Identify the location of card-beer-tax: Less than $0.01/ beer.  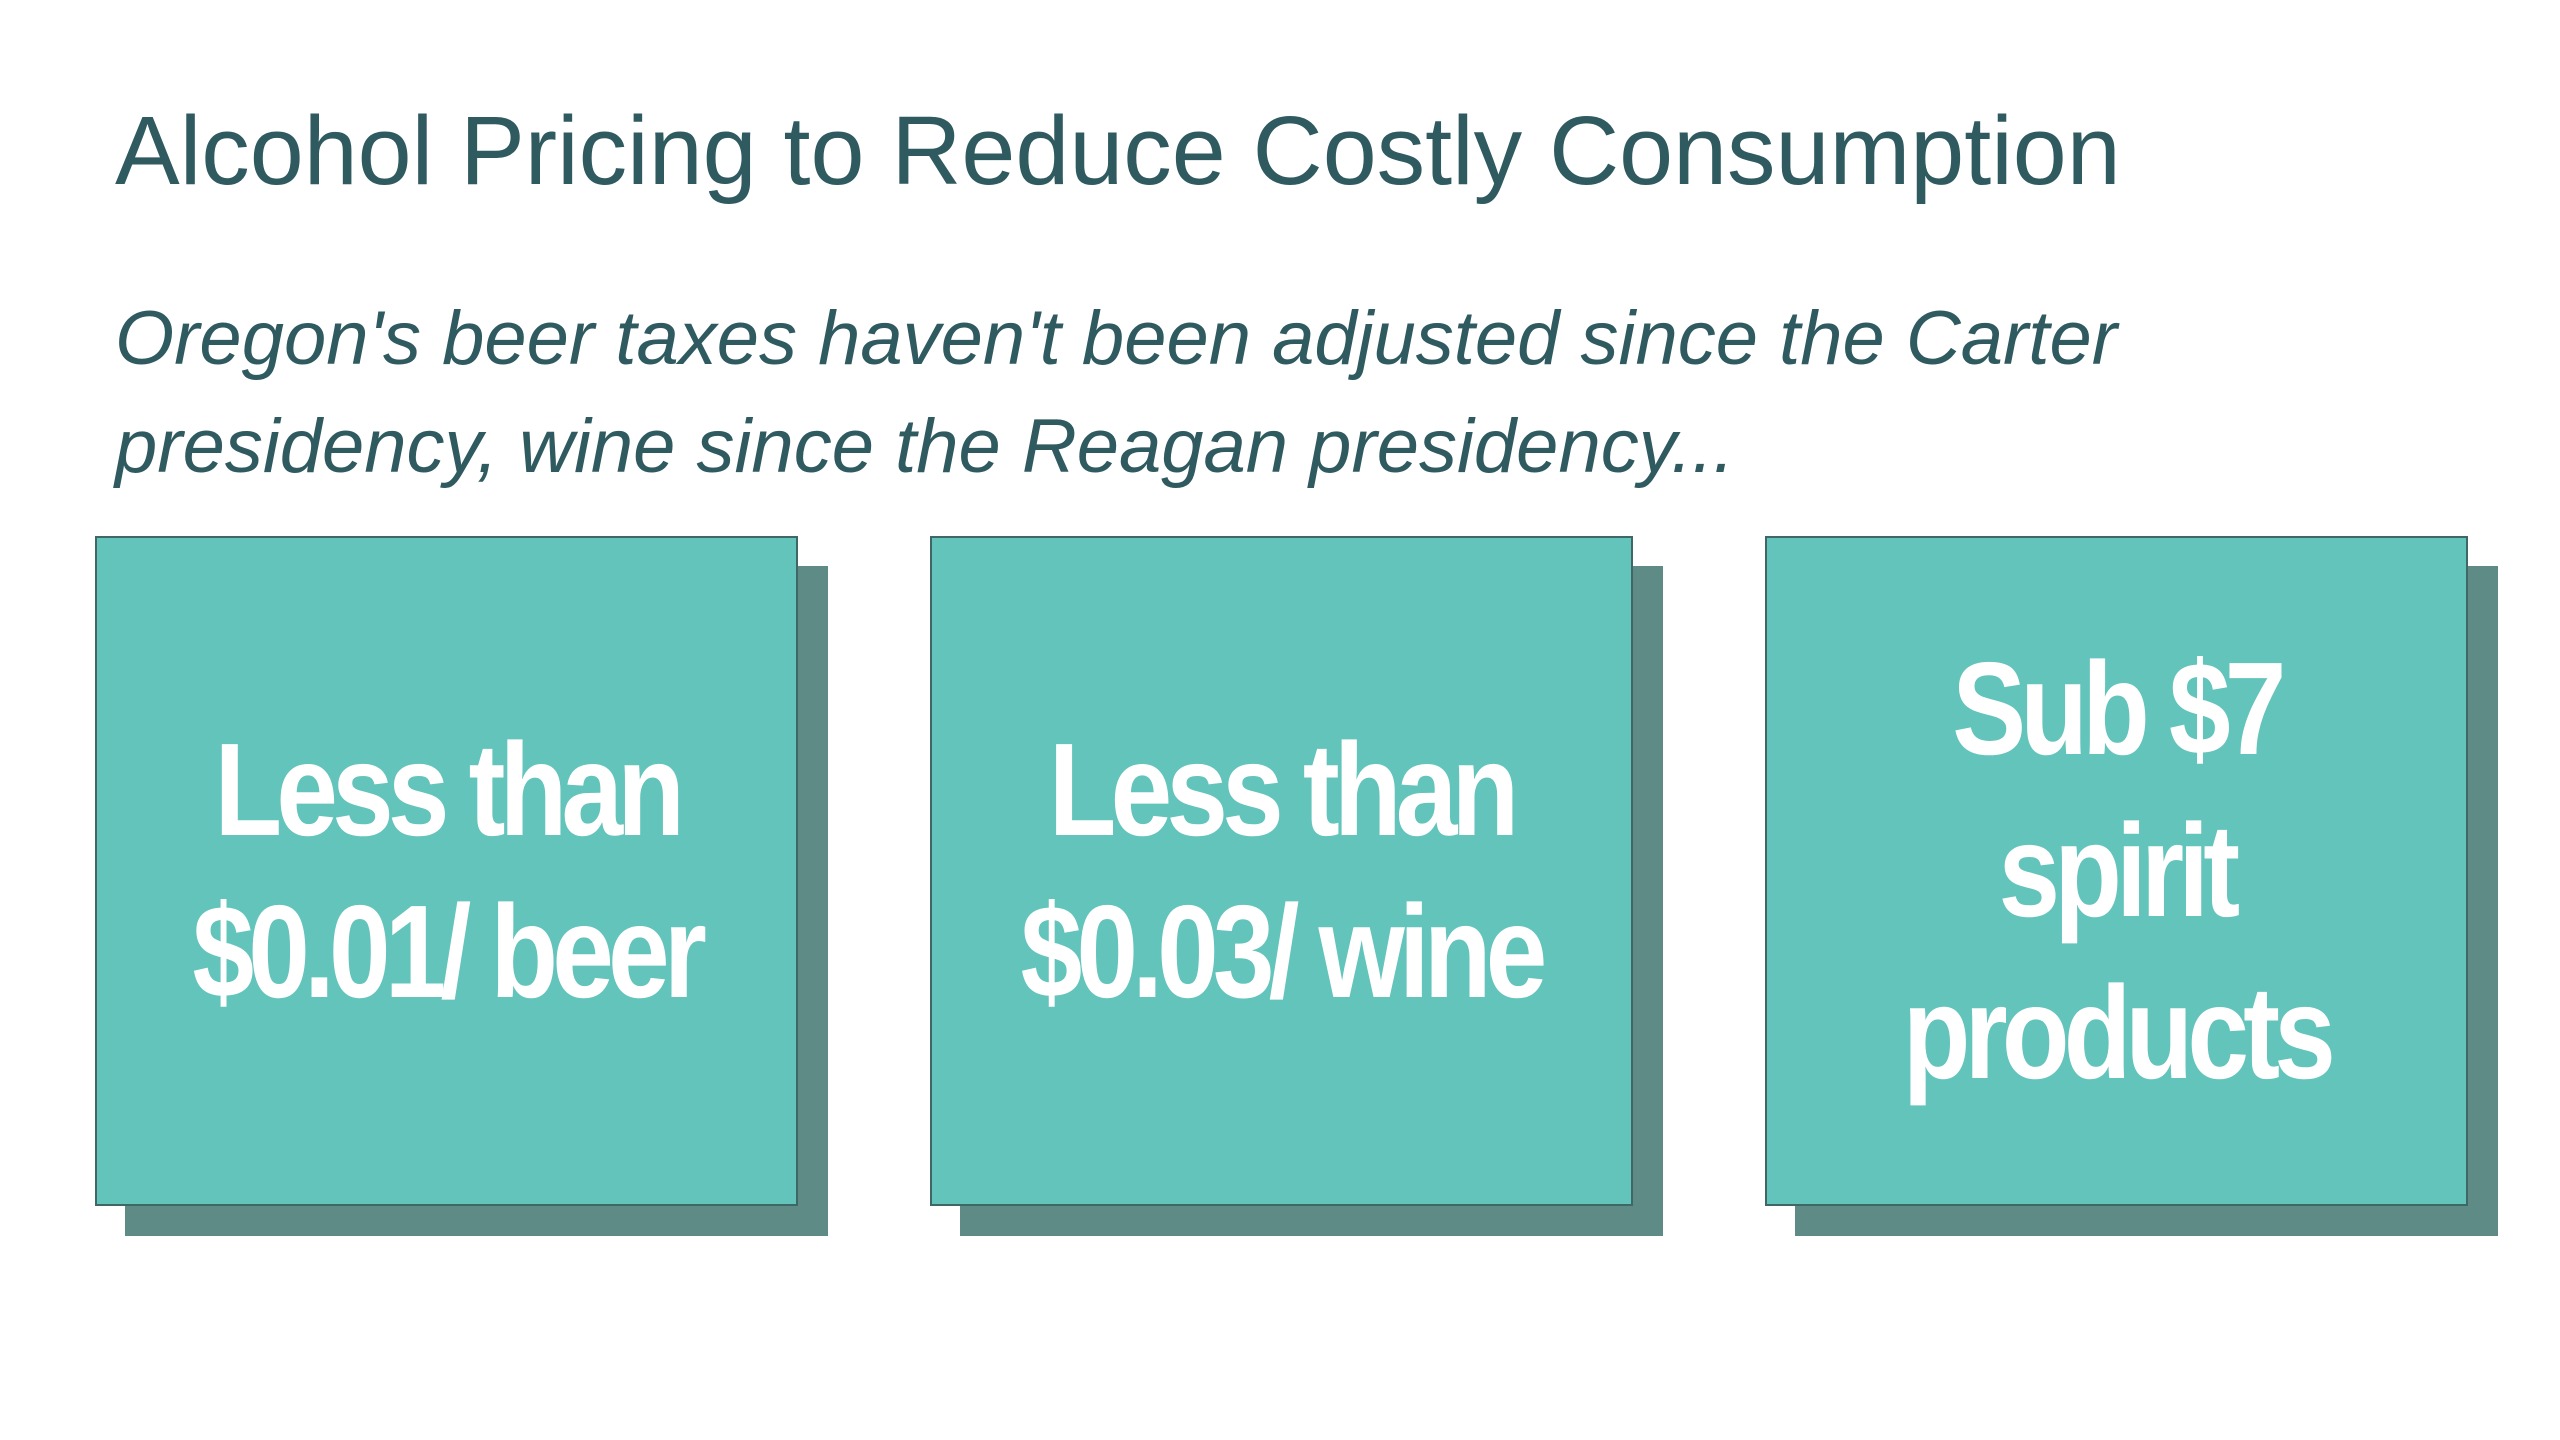
(446, 871).